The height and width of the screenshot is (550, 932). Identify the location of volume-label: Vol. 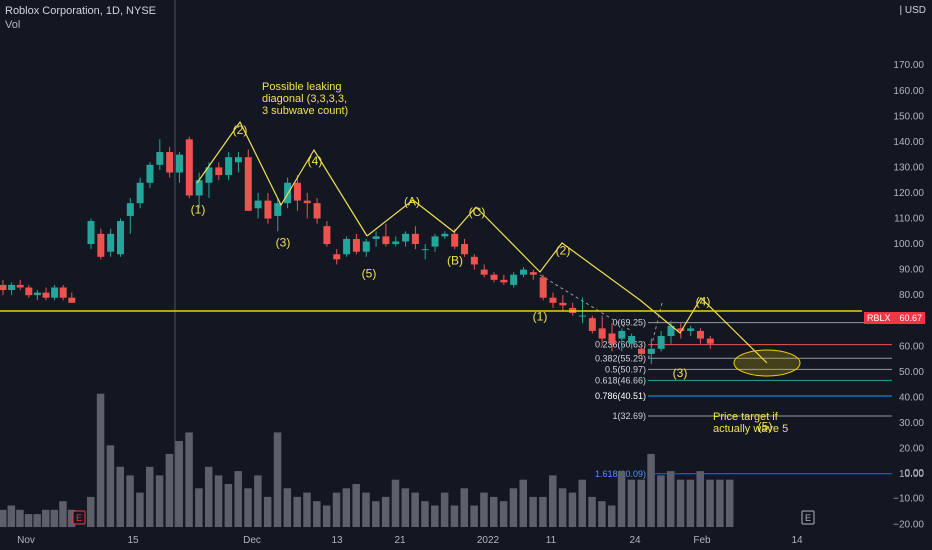
(13, 25).